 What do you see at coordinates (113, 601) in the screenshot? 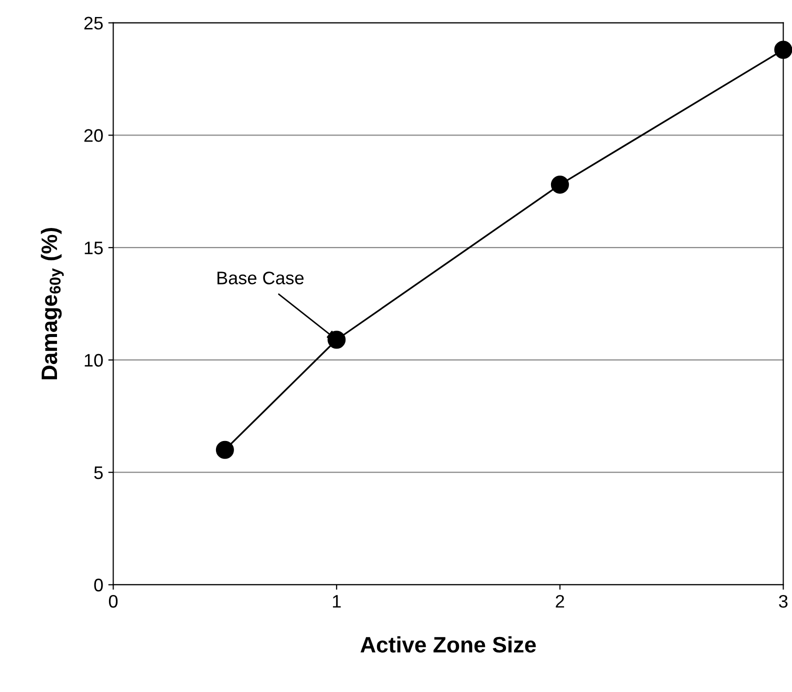
I see `x-tick-label: 0` at bounding box center [113, 601].